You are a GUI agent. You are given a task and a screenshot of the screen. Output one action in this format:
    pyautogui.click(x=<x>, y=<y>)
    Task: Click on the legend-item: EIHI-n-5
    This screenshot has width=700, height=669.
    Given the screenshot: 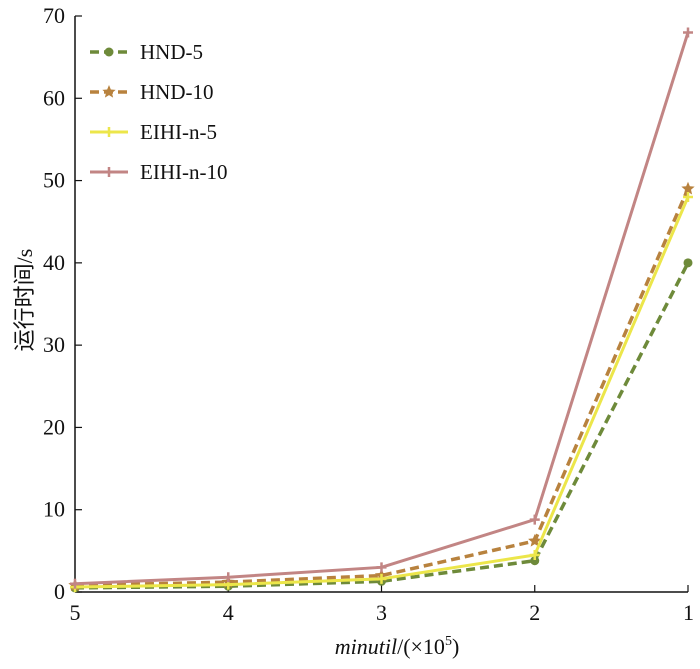 What is the action you would take?
    pyautogui.click(x=153, y=132)
    